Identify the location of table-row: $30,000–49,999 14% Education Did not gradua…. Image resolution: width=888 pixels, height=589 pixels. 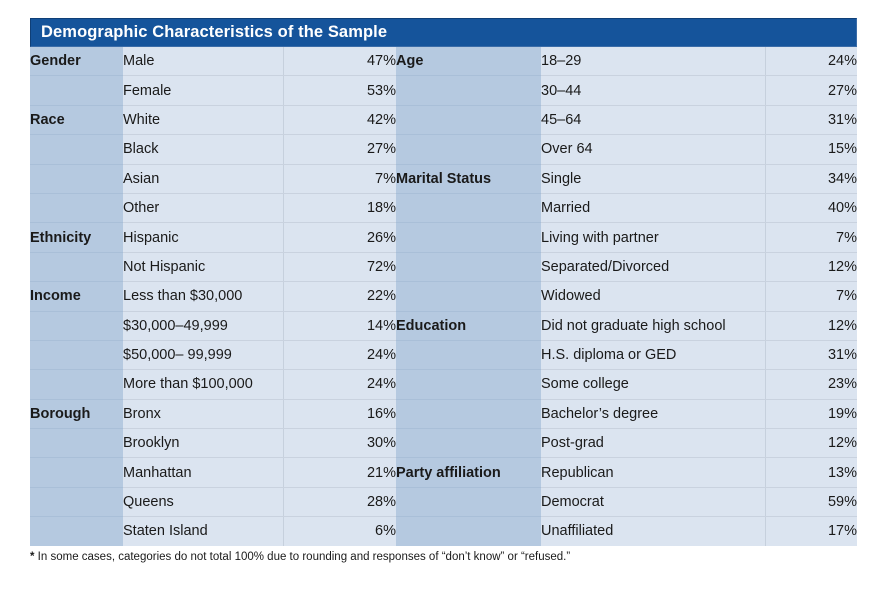
(443, 326).